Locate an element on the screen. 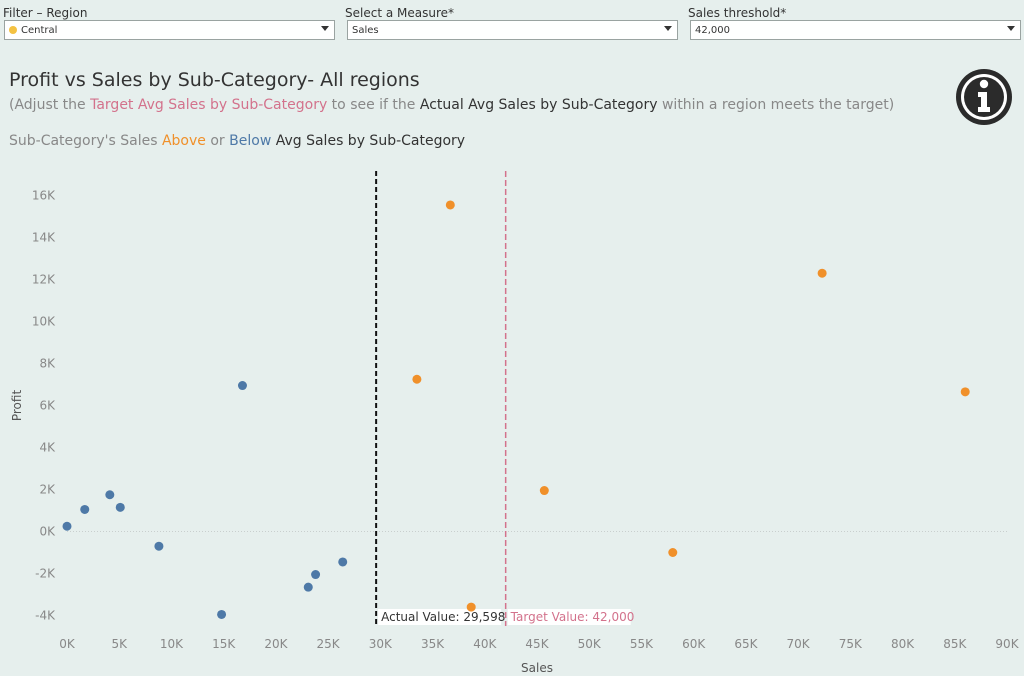 The width and height of the screenshot is (1024, 676). y-tick-label: 12K is located at coordinates (44, 280).